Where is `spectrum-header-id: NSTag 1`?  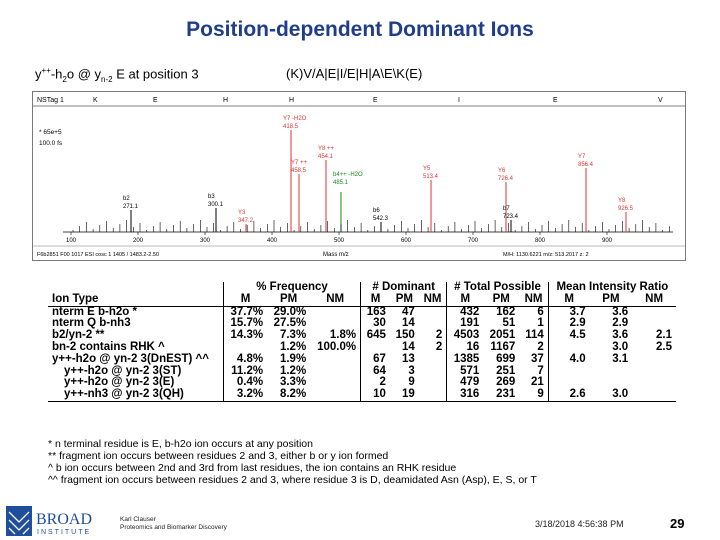 spectrum-header-id: NSTag 1 is located at coordinates (50, 100).